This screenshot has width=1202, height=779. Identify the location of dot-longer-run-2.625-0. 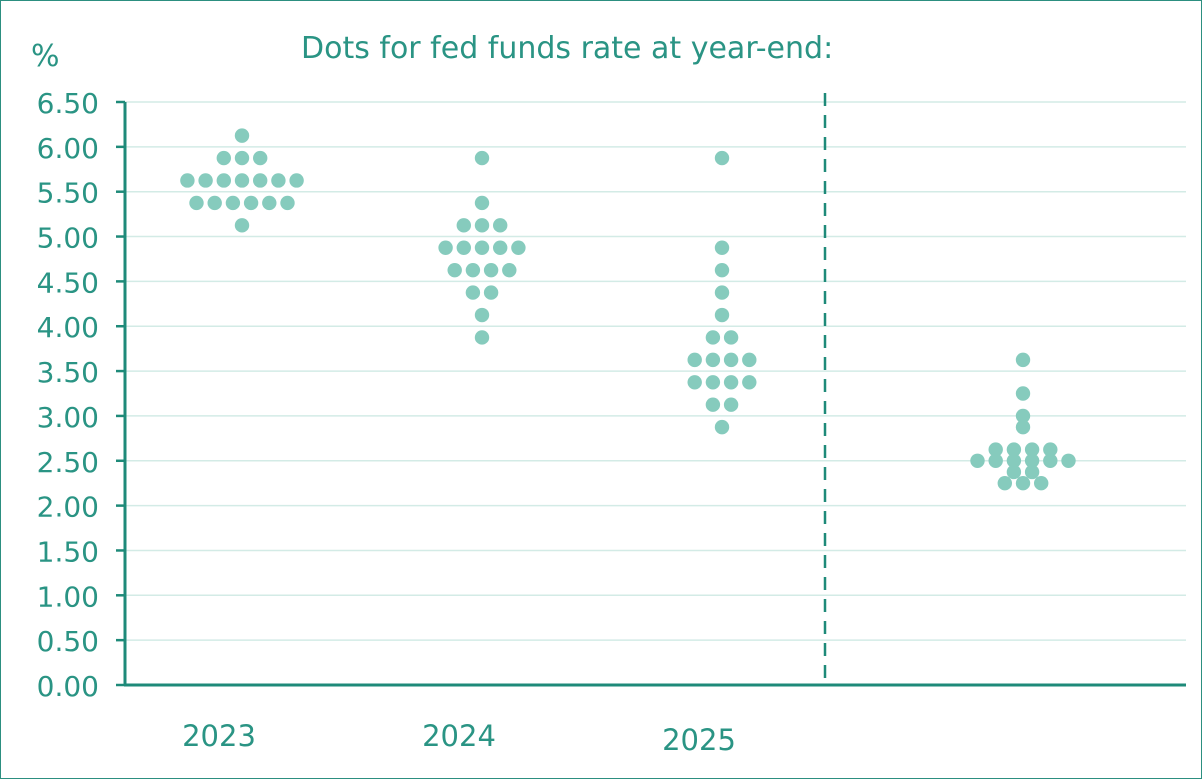
(995, 449).